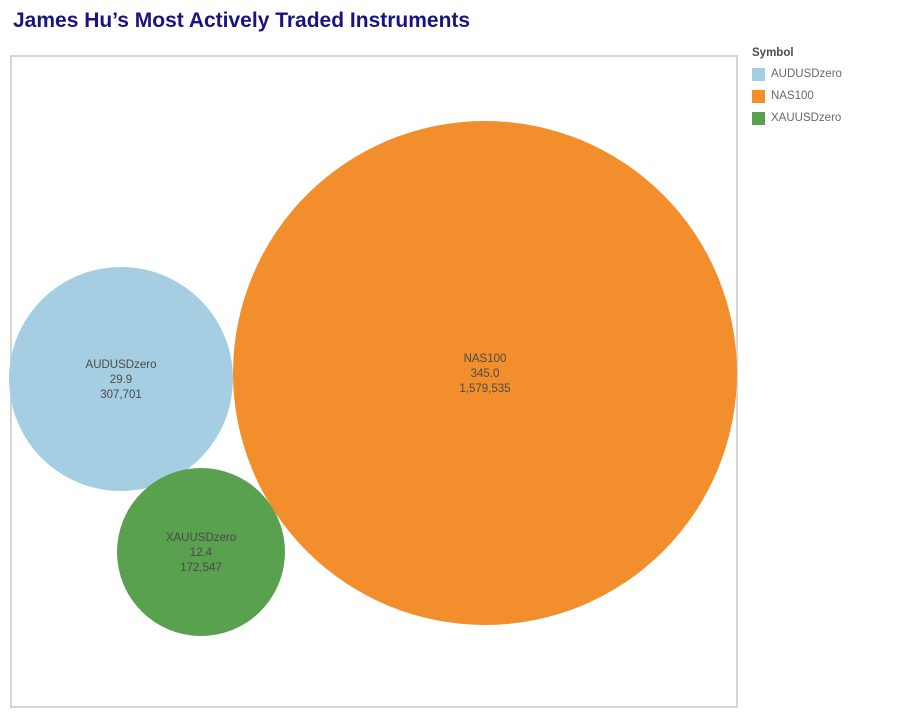  Describe the element at coordinates (806, 118) in the screenshot. I see `legend-item-label: XAUUSDzero` at that location.